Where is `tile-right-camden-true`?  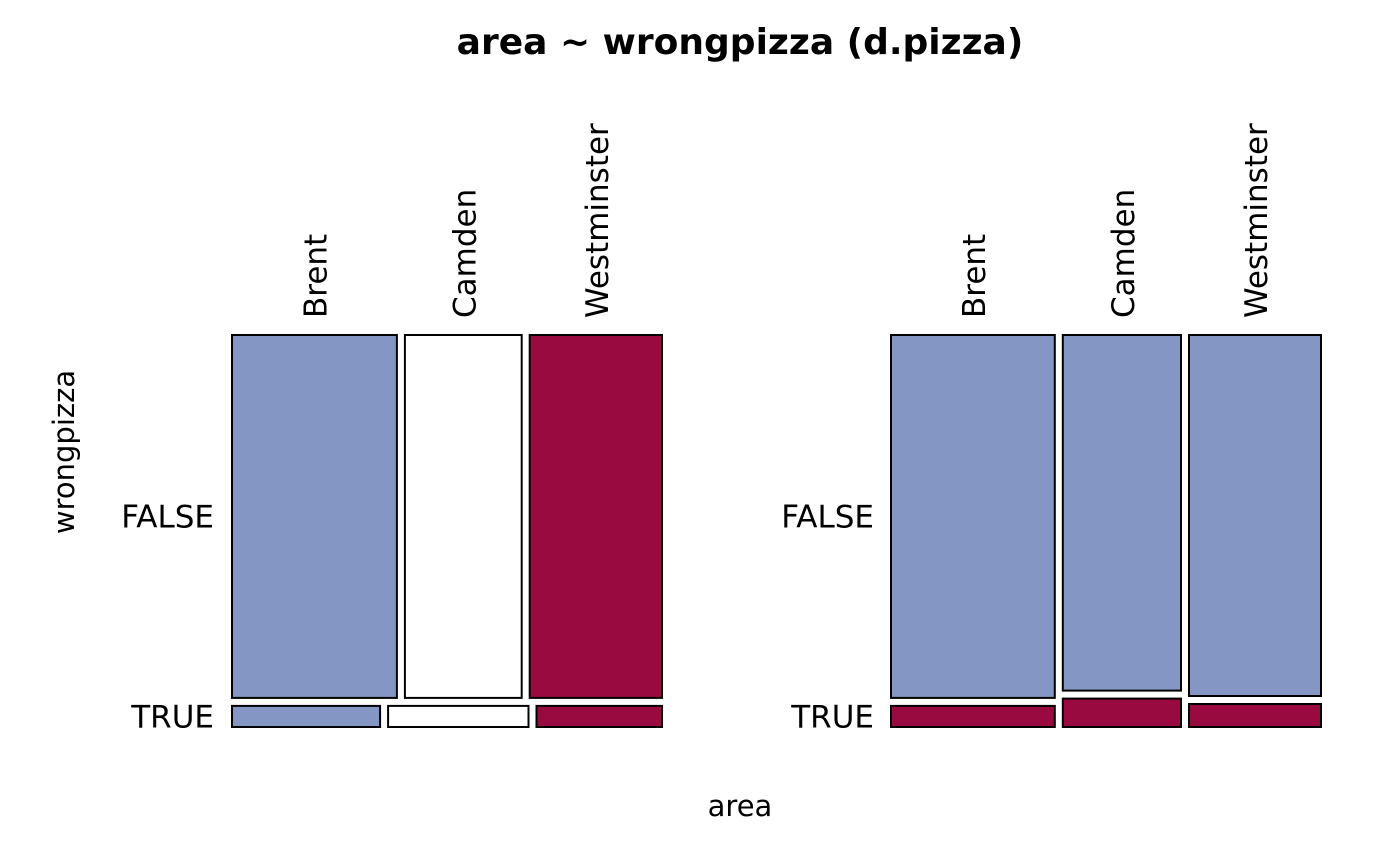
tile-right-camden-true is located at coordinates (1122, 712).